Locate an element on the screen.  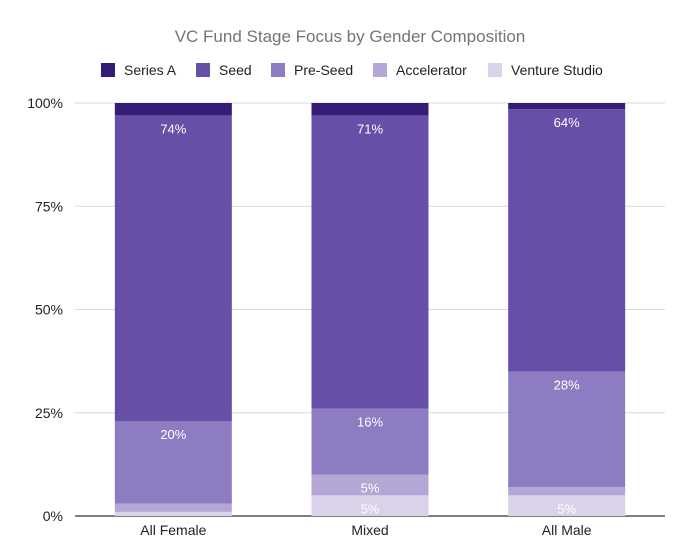
data-label: 71% is located at coordinates (370, 128).